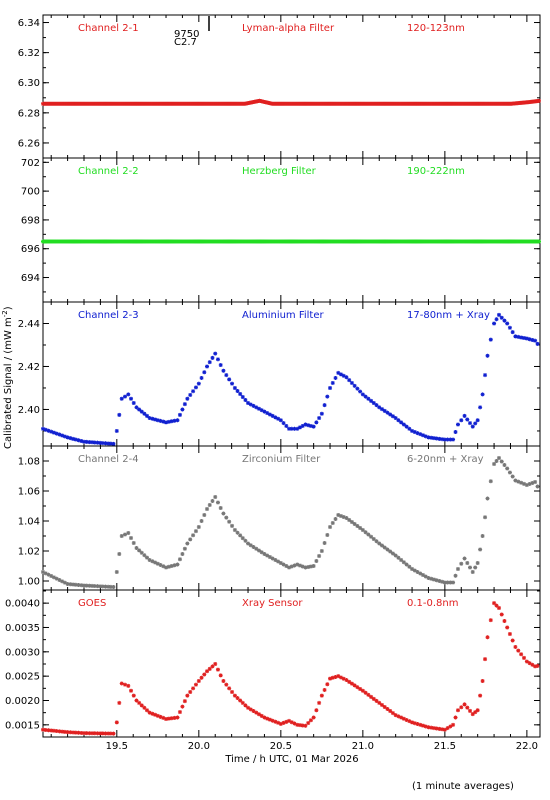  I want to click on y-tick-label: 0.0040, so click(22, 604).